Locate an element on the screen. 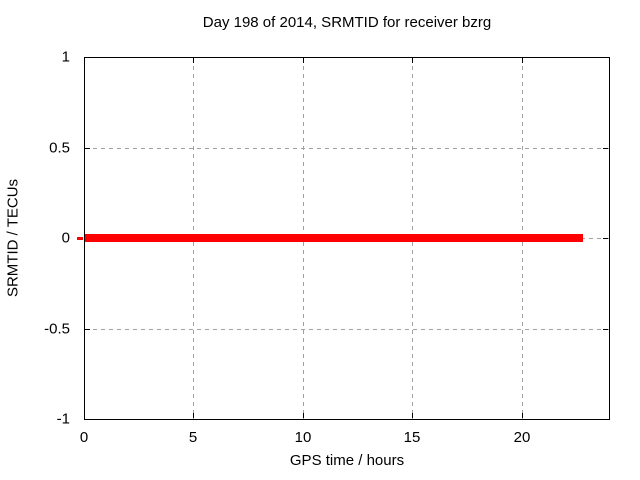 The image size is (640, 480). x-tick-label: 10 is located at coordinates (303, 437).